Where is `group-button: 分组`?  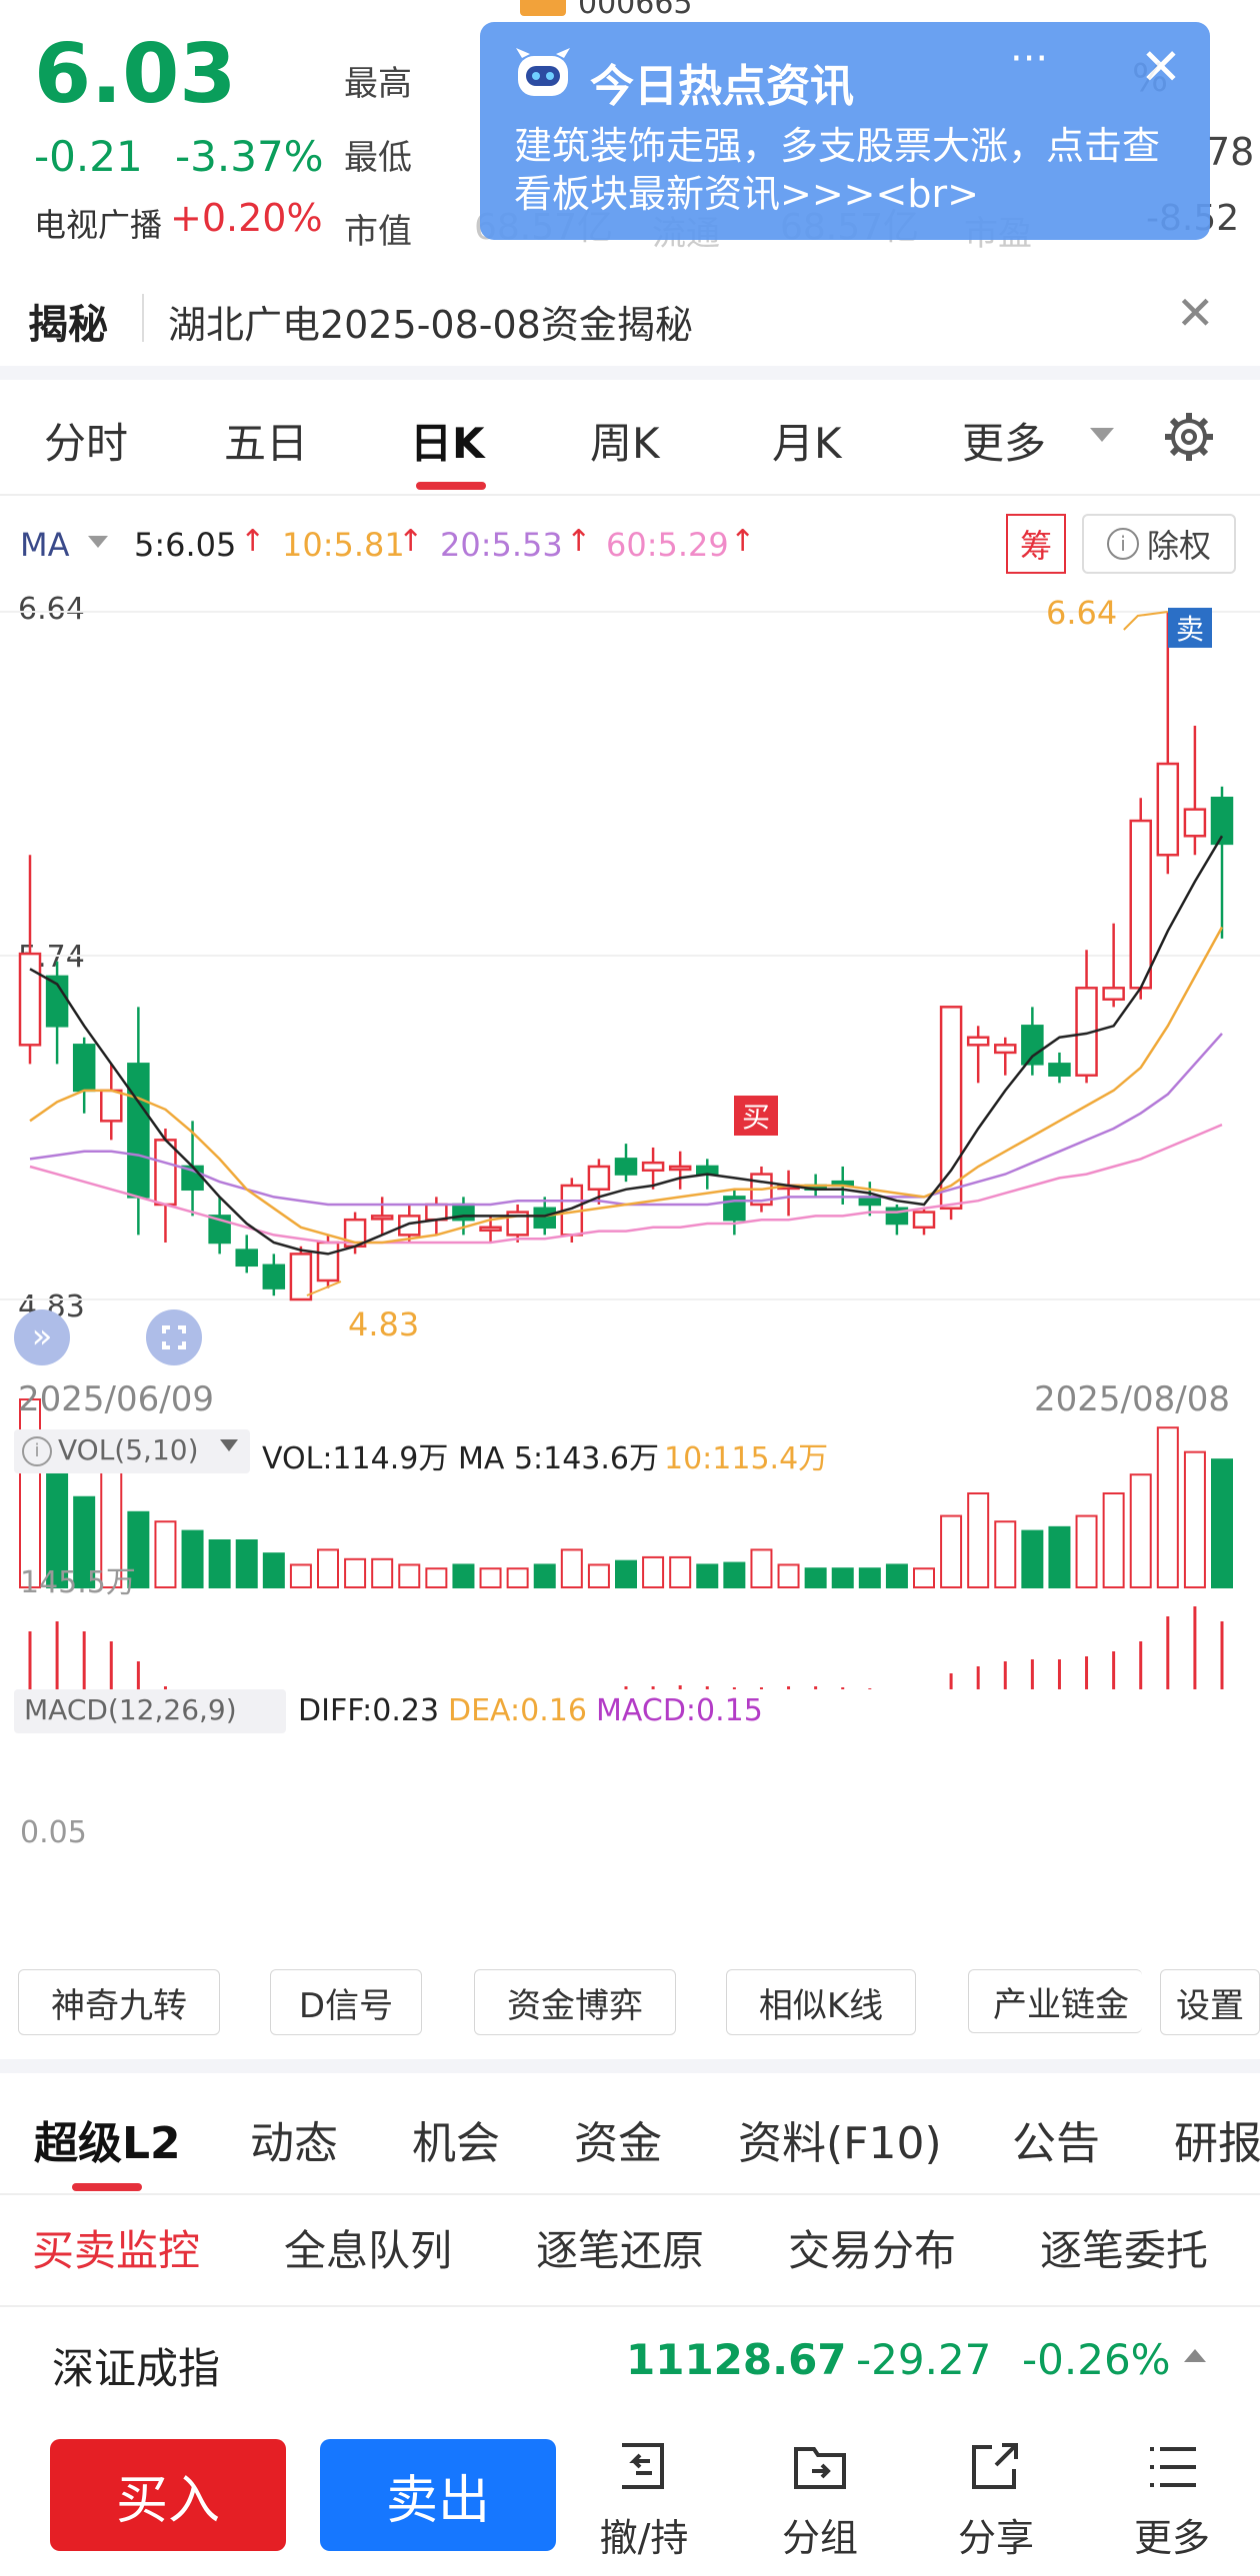
group-button: 分组 is located at coordinates (820, 2500).